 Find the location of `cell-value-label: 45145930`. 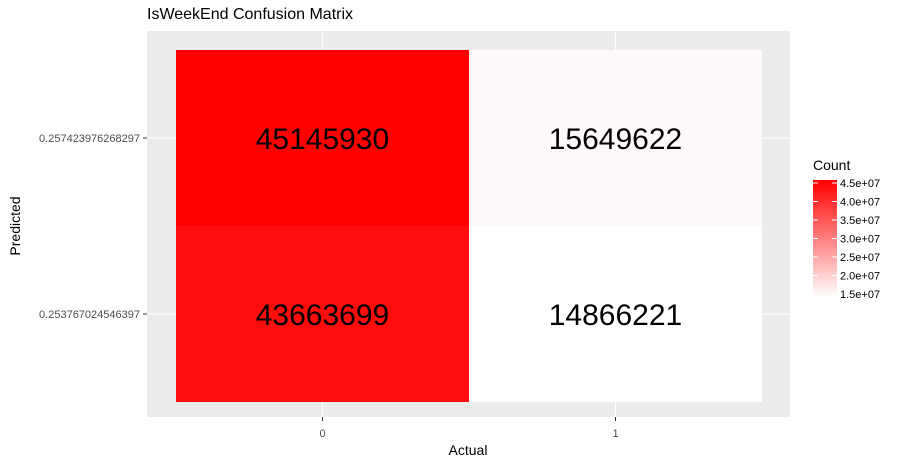

cell-value-label: 45145930 is located at coordinates (322, 139).